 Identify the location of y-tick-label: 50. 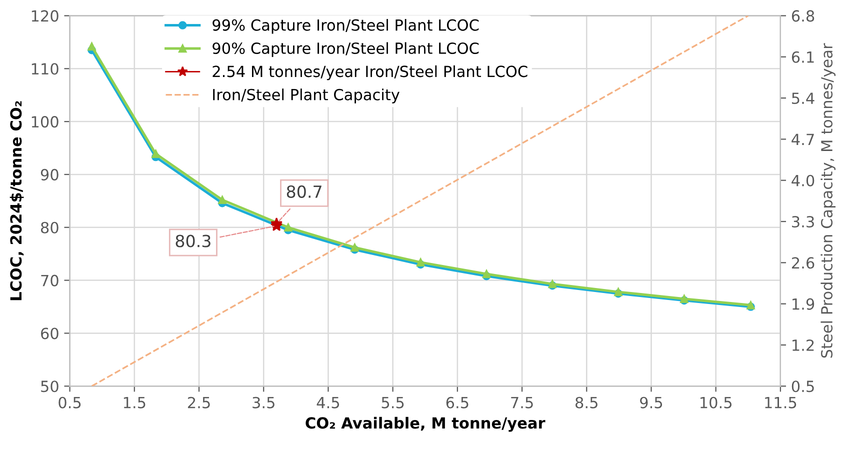
(49, 386).